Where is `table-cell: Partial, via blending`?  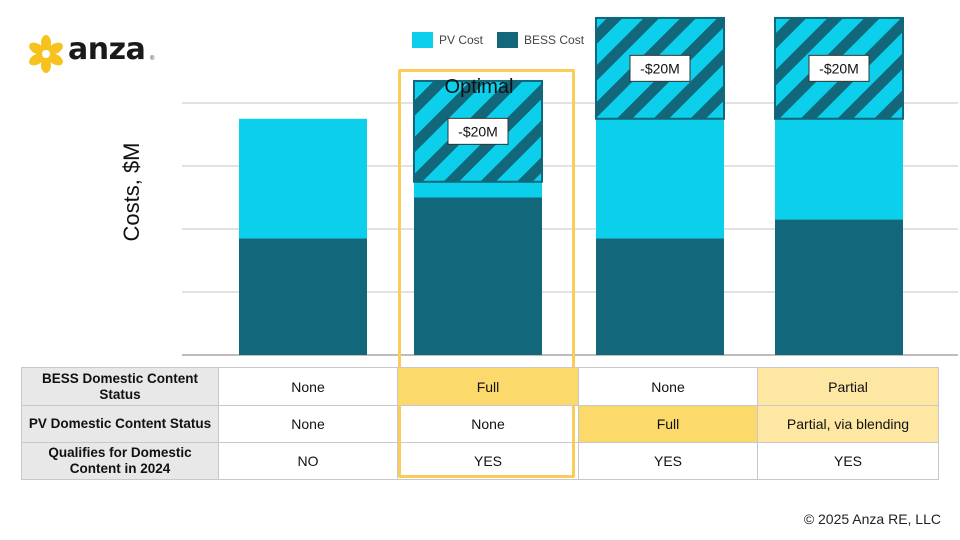
table-cell: Partial, via blending is located at coordinates (848, 424).